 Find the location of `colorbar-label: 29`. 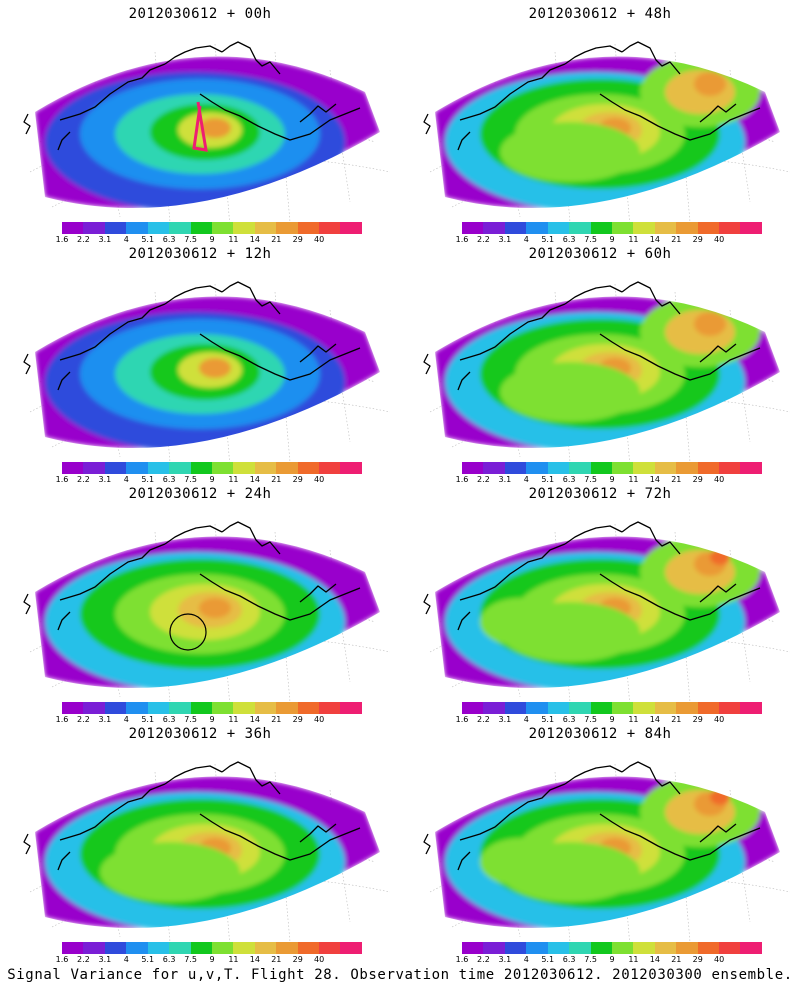

colorbar-label: 29 is located at coordinates (697, 239).